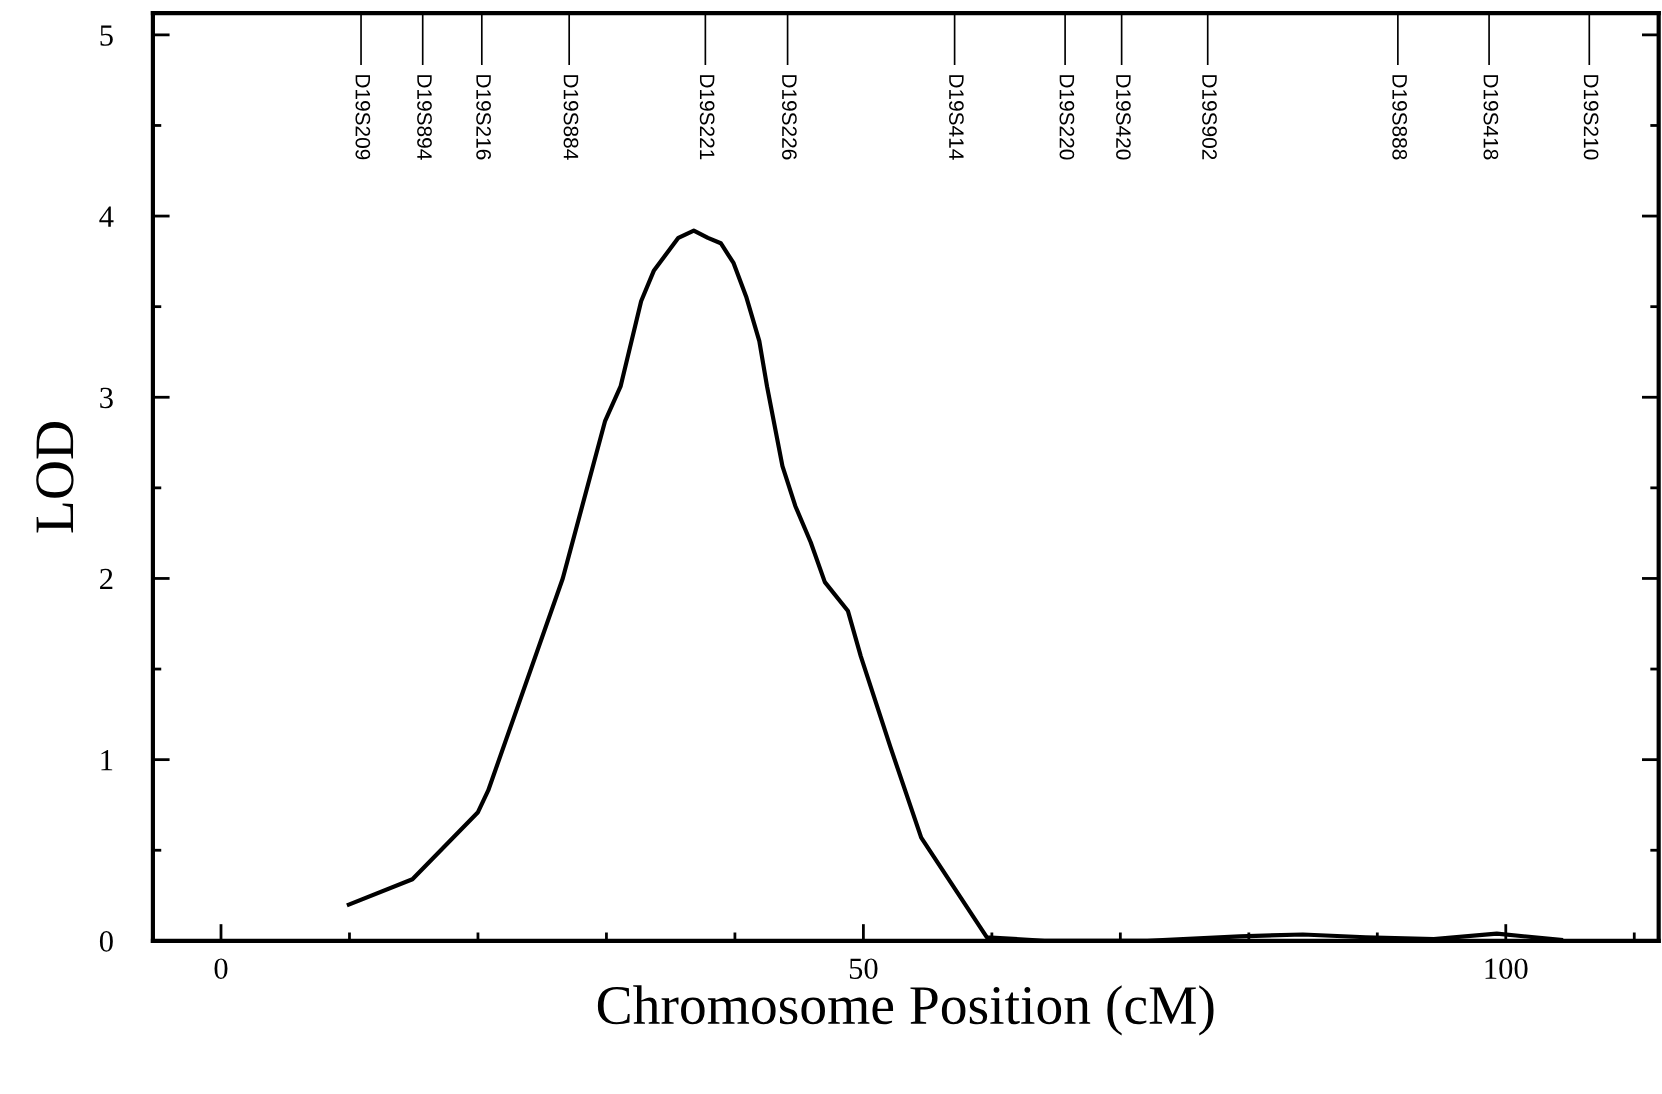  I want to click on x-axis-title: Chromosome Position (cM), so click(905, 1010).